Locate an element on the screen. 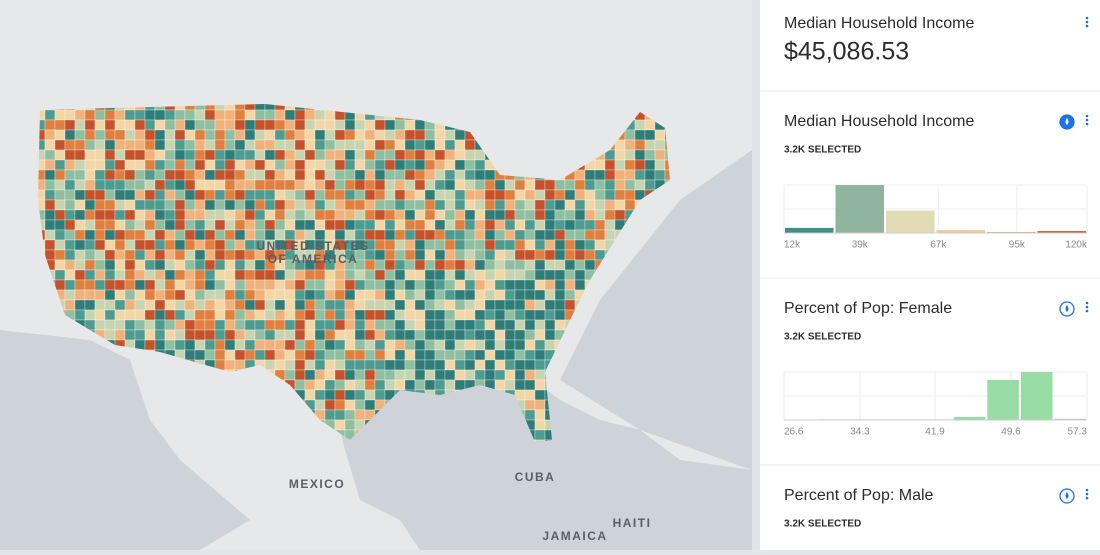  x-tick-label: 57.3 is located at coordinates (1078, 432).